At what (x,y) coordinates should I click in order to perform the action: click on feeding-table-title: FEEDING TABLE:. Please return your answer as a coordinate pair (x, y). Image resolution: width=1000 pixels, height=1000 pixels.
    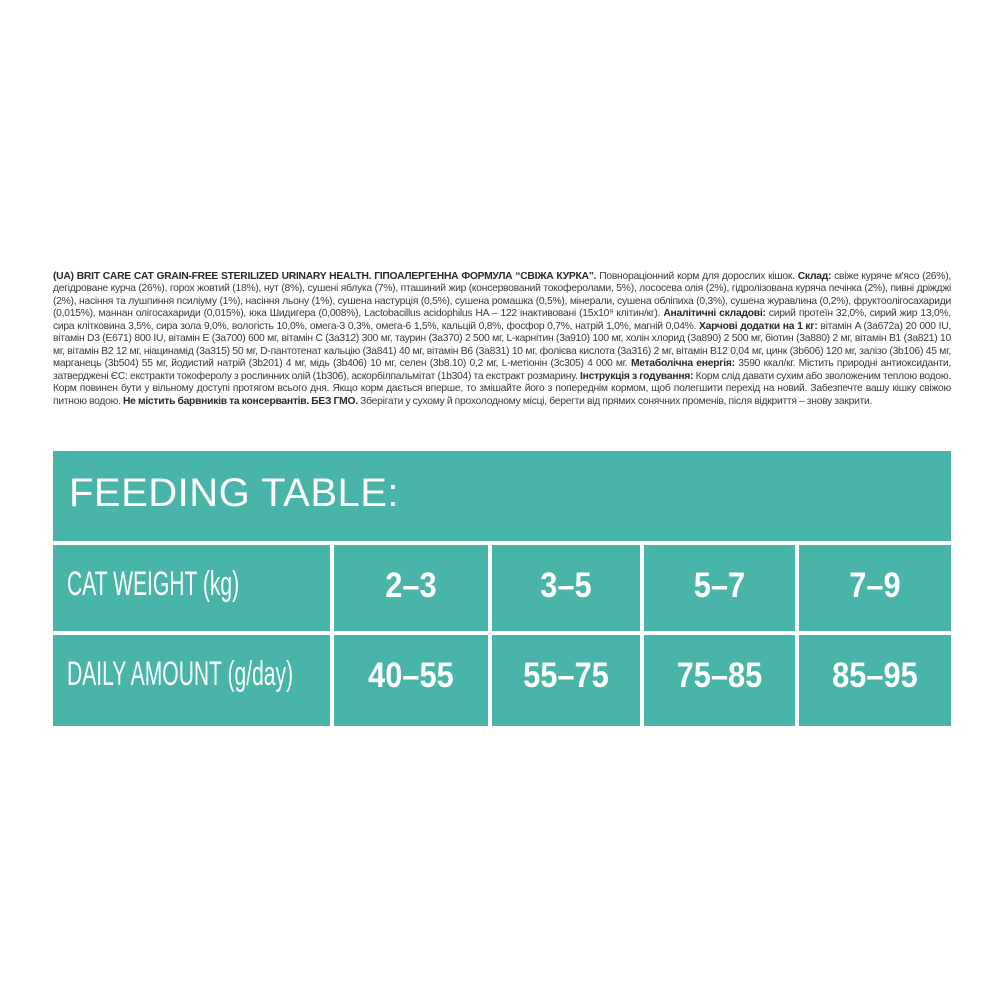
    Looking at the image, I should click on (234, 493).